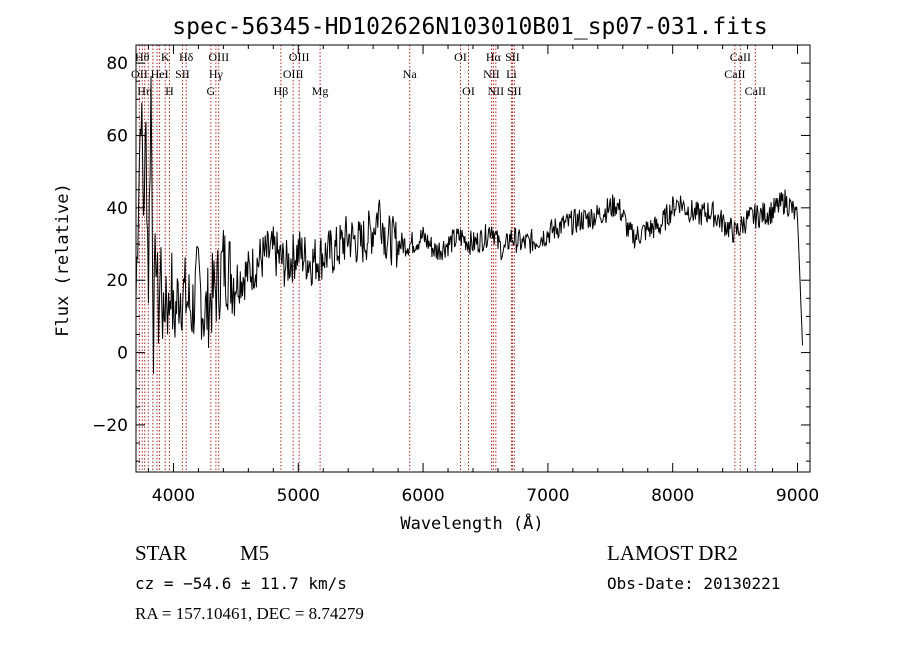 The image size is (900, 649). What do you see at coordinates (173, 496) in the screenshot?
I see `x-tick-label: 4000` at bounding box center [173, 496].